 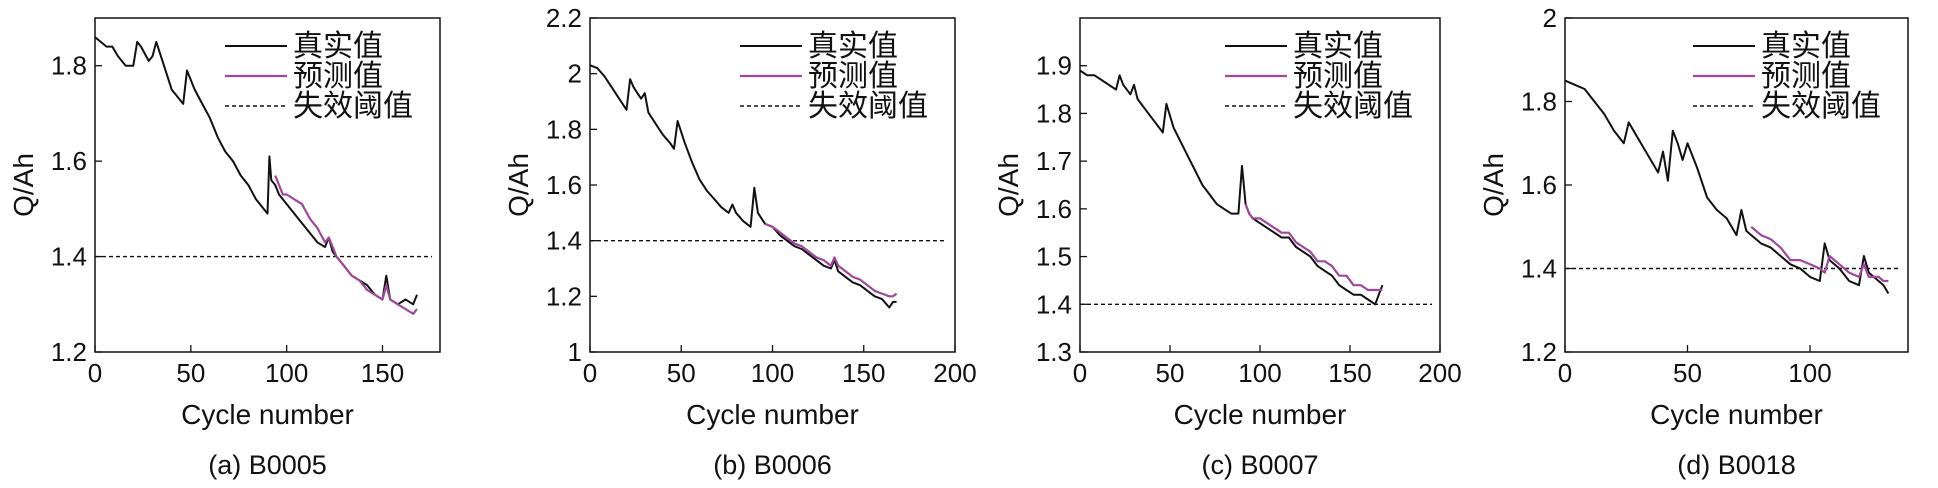 What do you see at coordinates (772, 465) in the screenshot?
I see `subfigure-caption: (b) B0006` at bounding box center [772, 465].